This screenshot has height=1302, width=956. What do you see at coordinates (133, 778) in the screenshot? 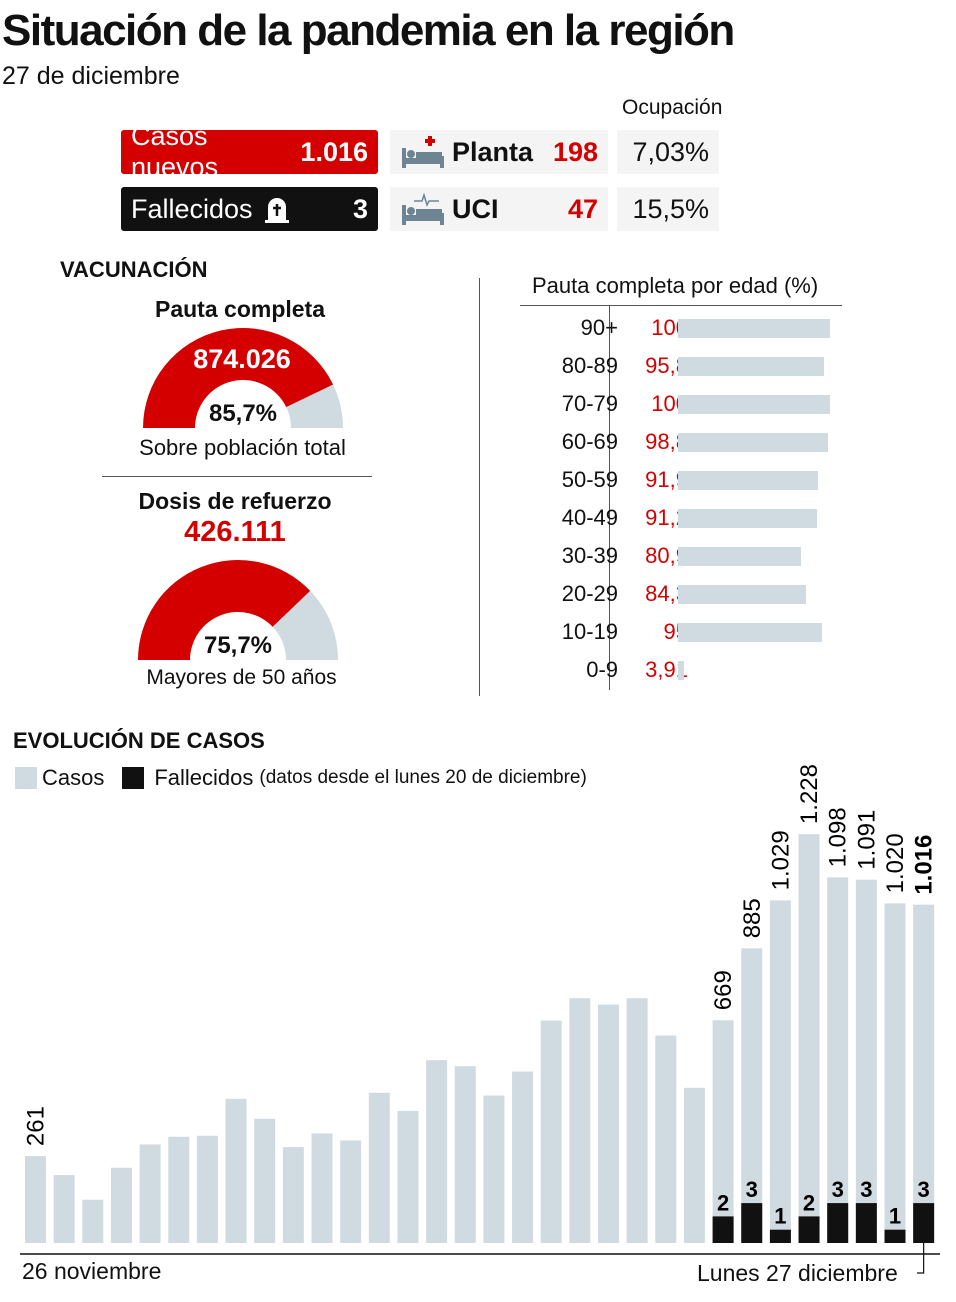
I see `legend-swatch-deaths` at bounding box center [133, 778].